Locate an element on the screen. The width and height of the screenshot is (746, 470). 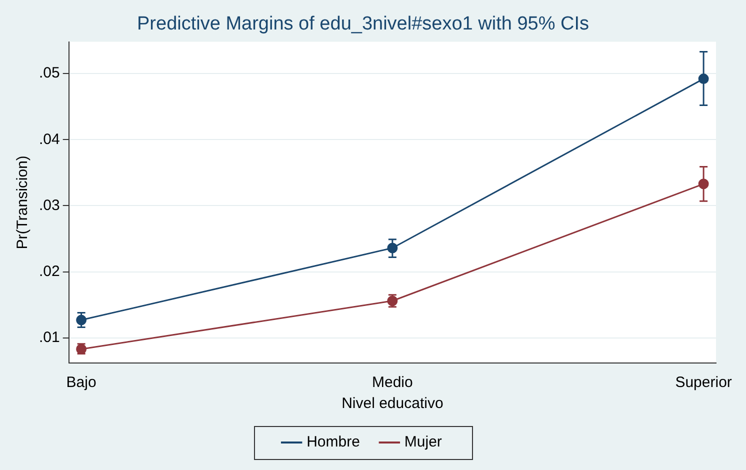
x-tick-label: Superior is located at coordinates (703, 383).